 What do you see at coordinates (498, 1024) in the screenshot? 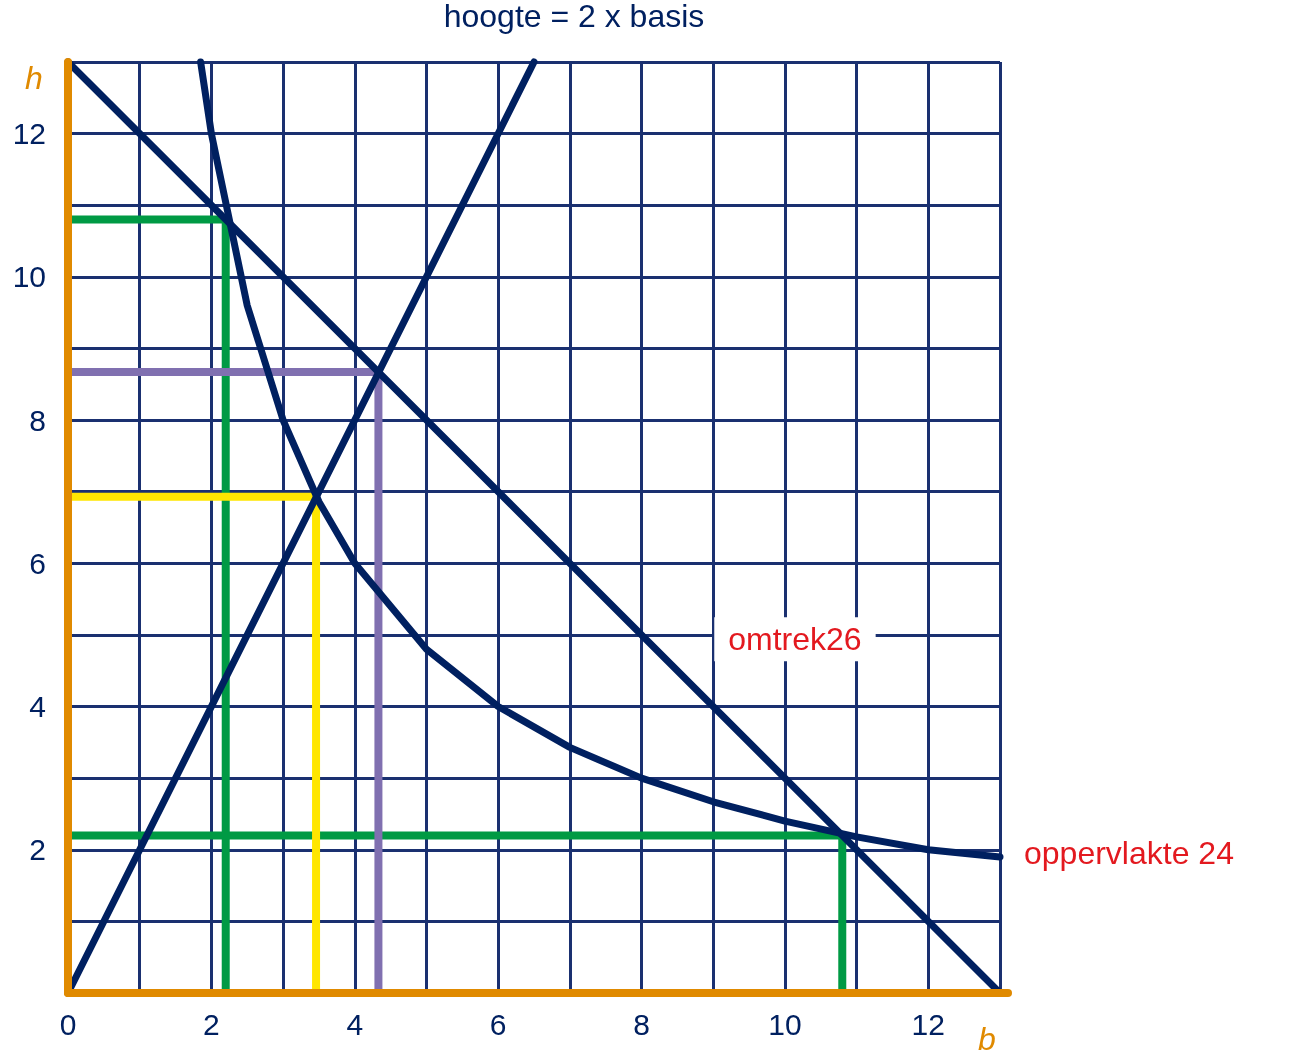
I see `x-tick-label: 6` at bounding box center [498, 1024].